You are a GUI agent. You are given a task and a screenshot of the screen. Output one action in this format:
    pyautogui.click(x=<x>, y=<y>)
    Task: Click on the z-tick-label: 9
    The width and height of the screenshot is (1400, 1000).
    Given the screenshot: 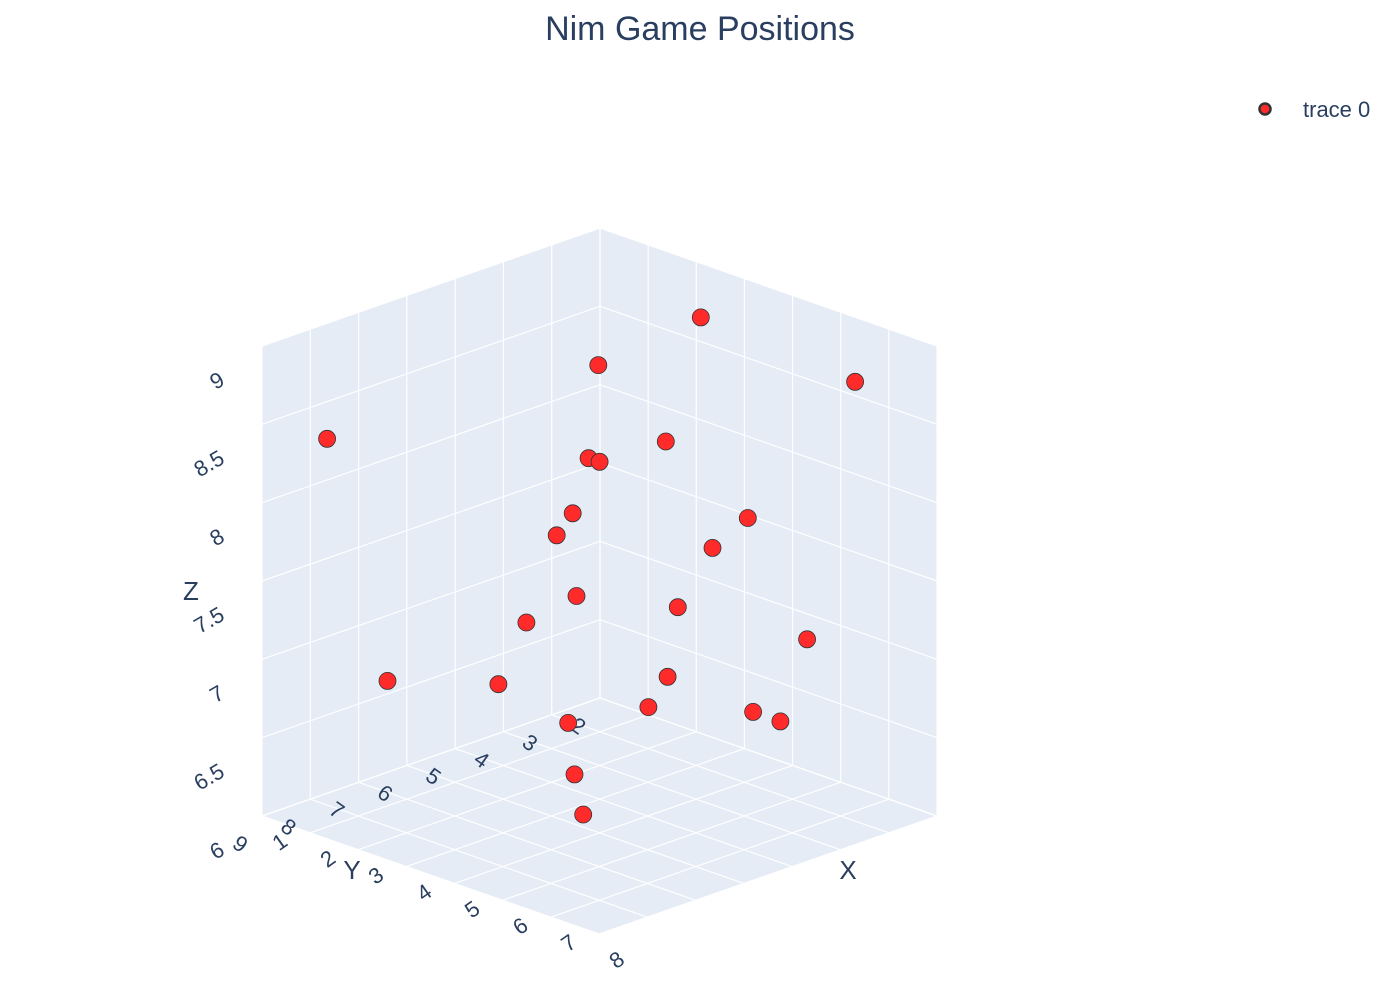 What is the action you would take?
    pyautogui.click(x=216, y=381)
    